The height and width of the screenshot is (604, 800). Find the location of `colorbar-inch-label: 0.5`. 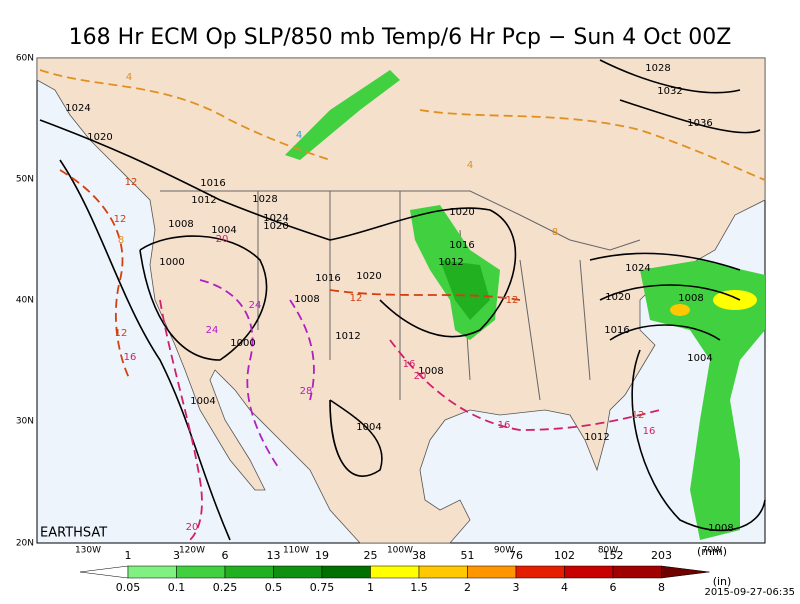

colorbar-inch-label: 0.5 is located at coordinates (274, 587).